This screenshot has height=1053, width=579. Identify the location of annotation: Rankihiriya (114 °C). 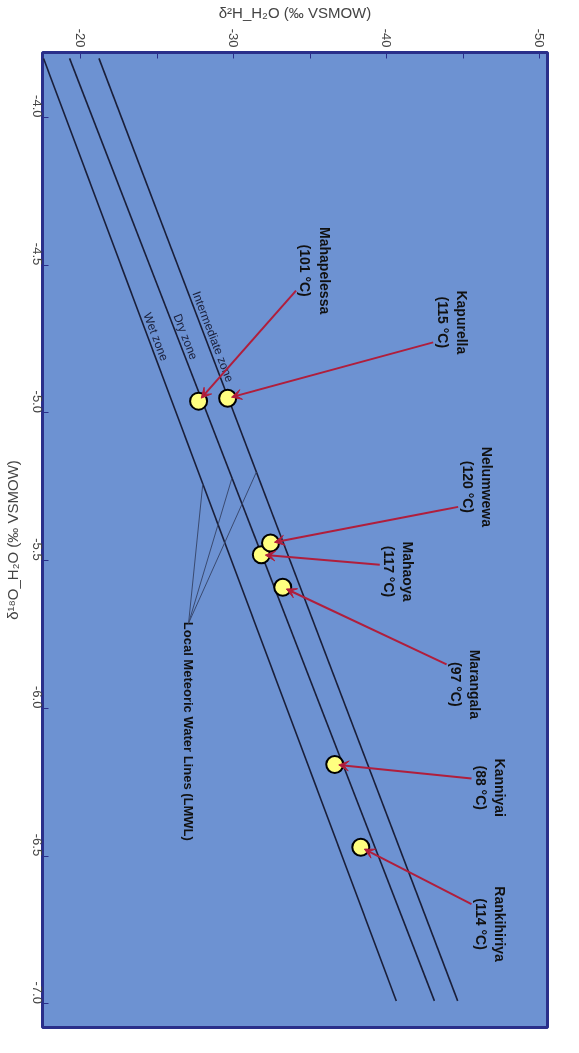
(490, 924).